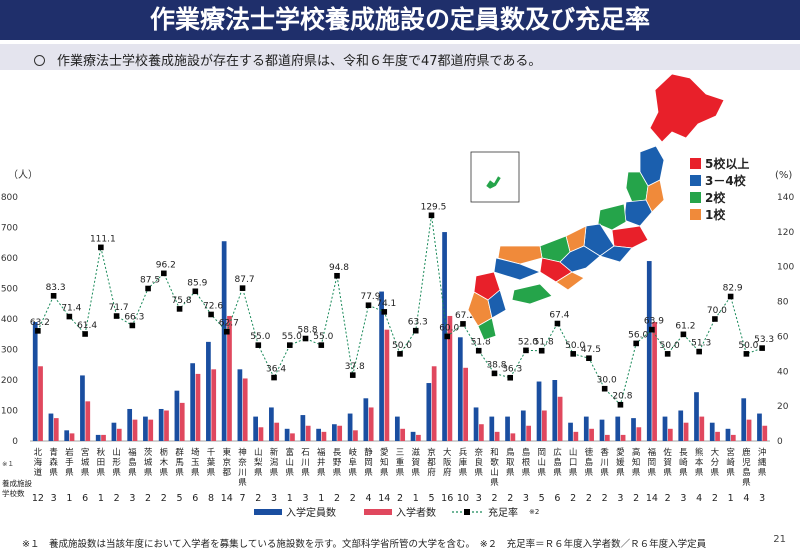  Describe the element at coordinates (132, 462) in the screenshot. I see `category-label: 福島県` at that location.